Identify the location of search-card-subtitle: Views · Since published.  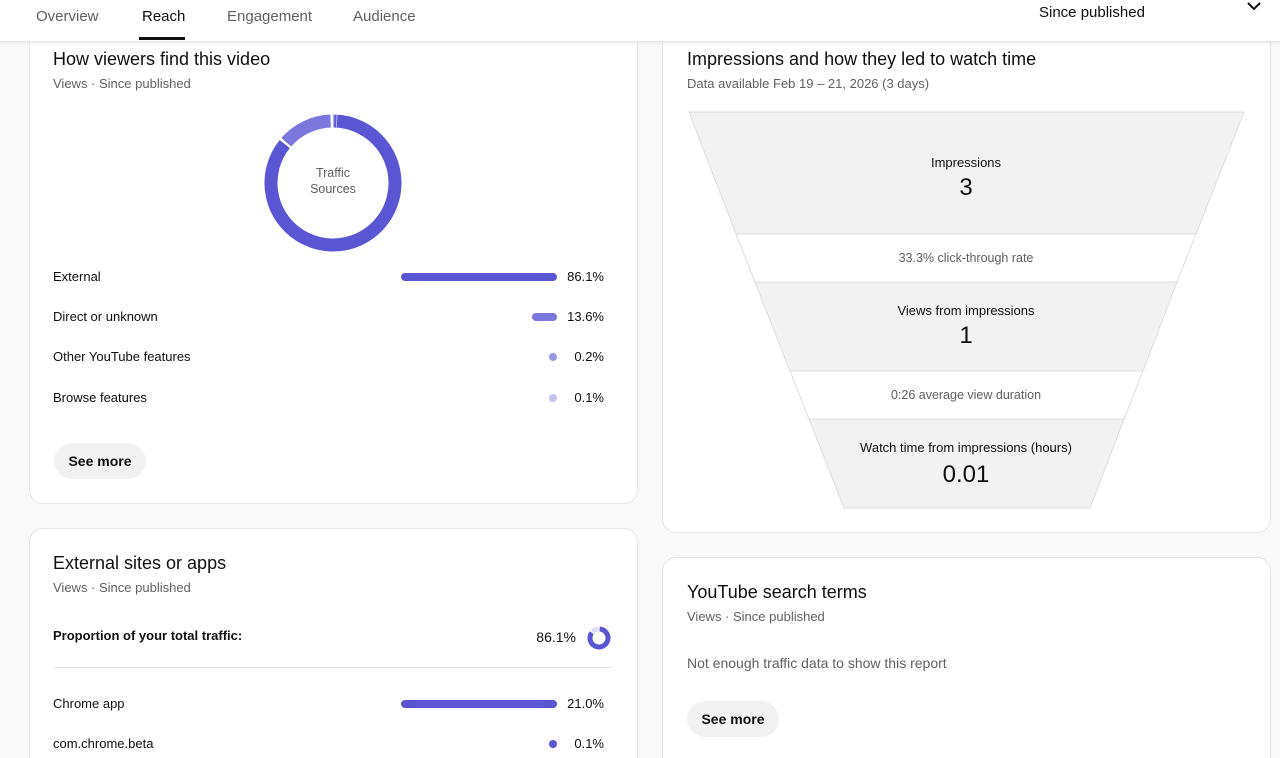
(756, 616).